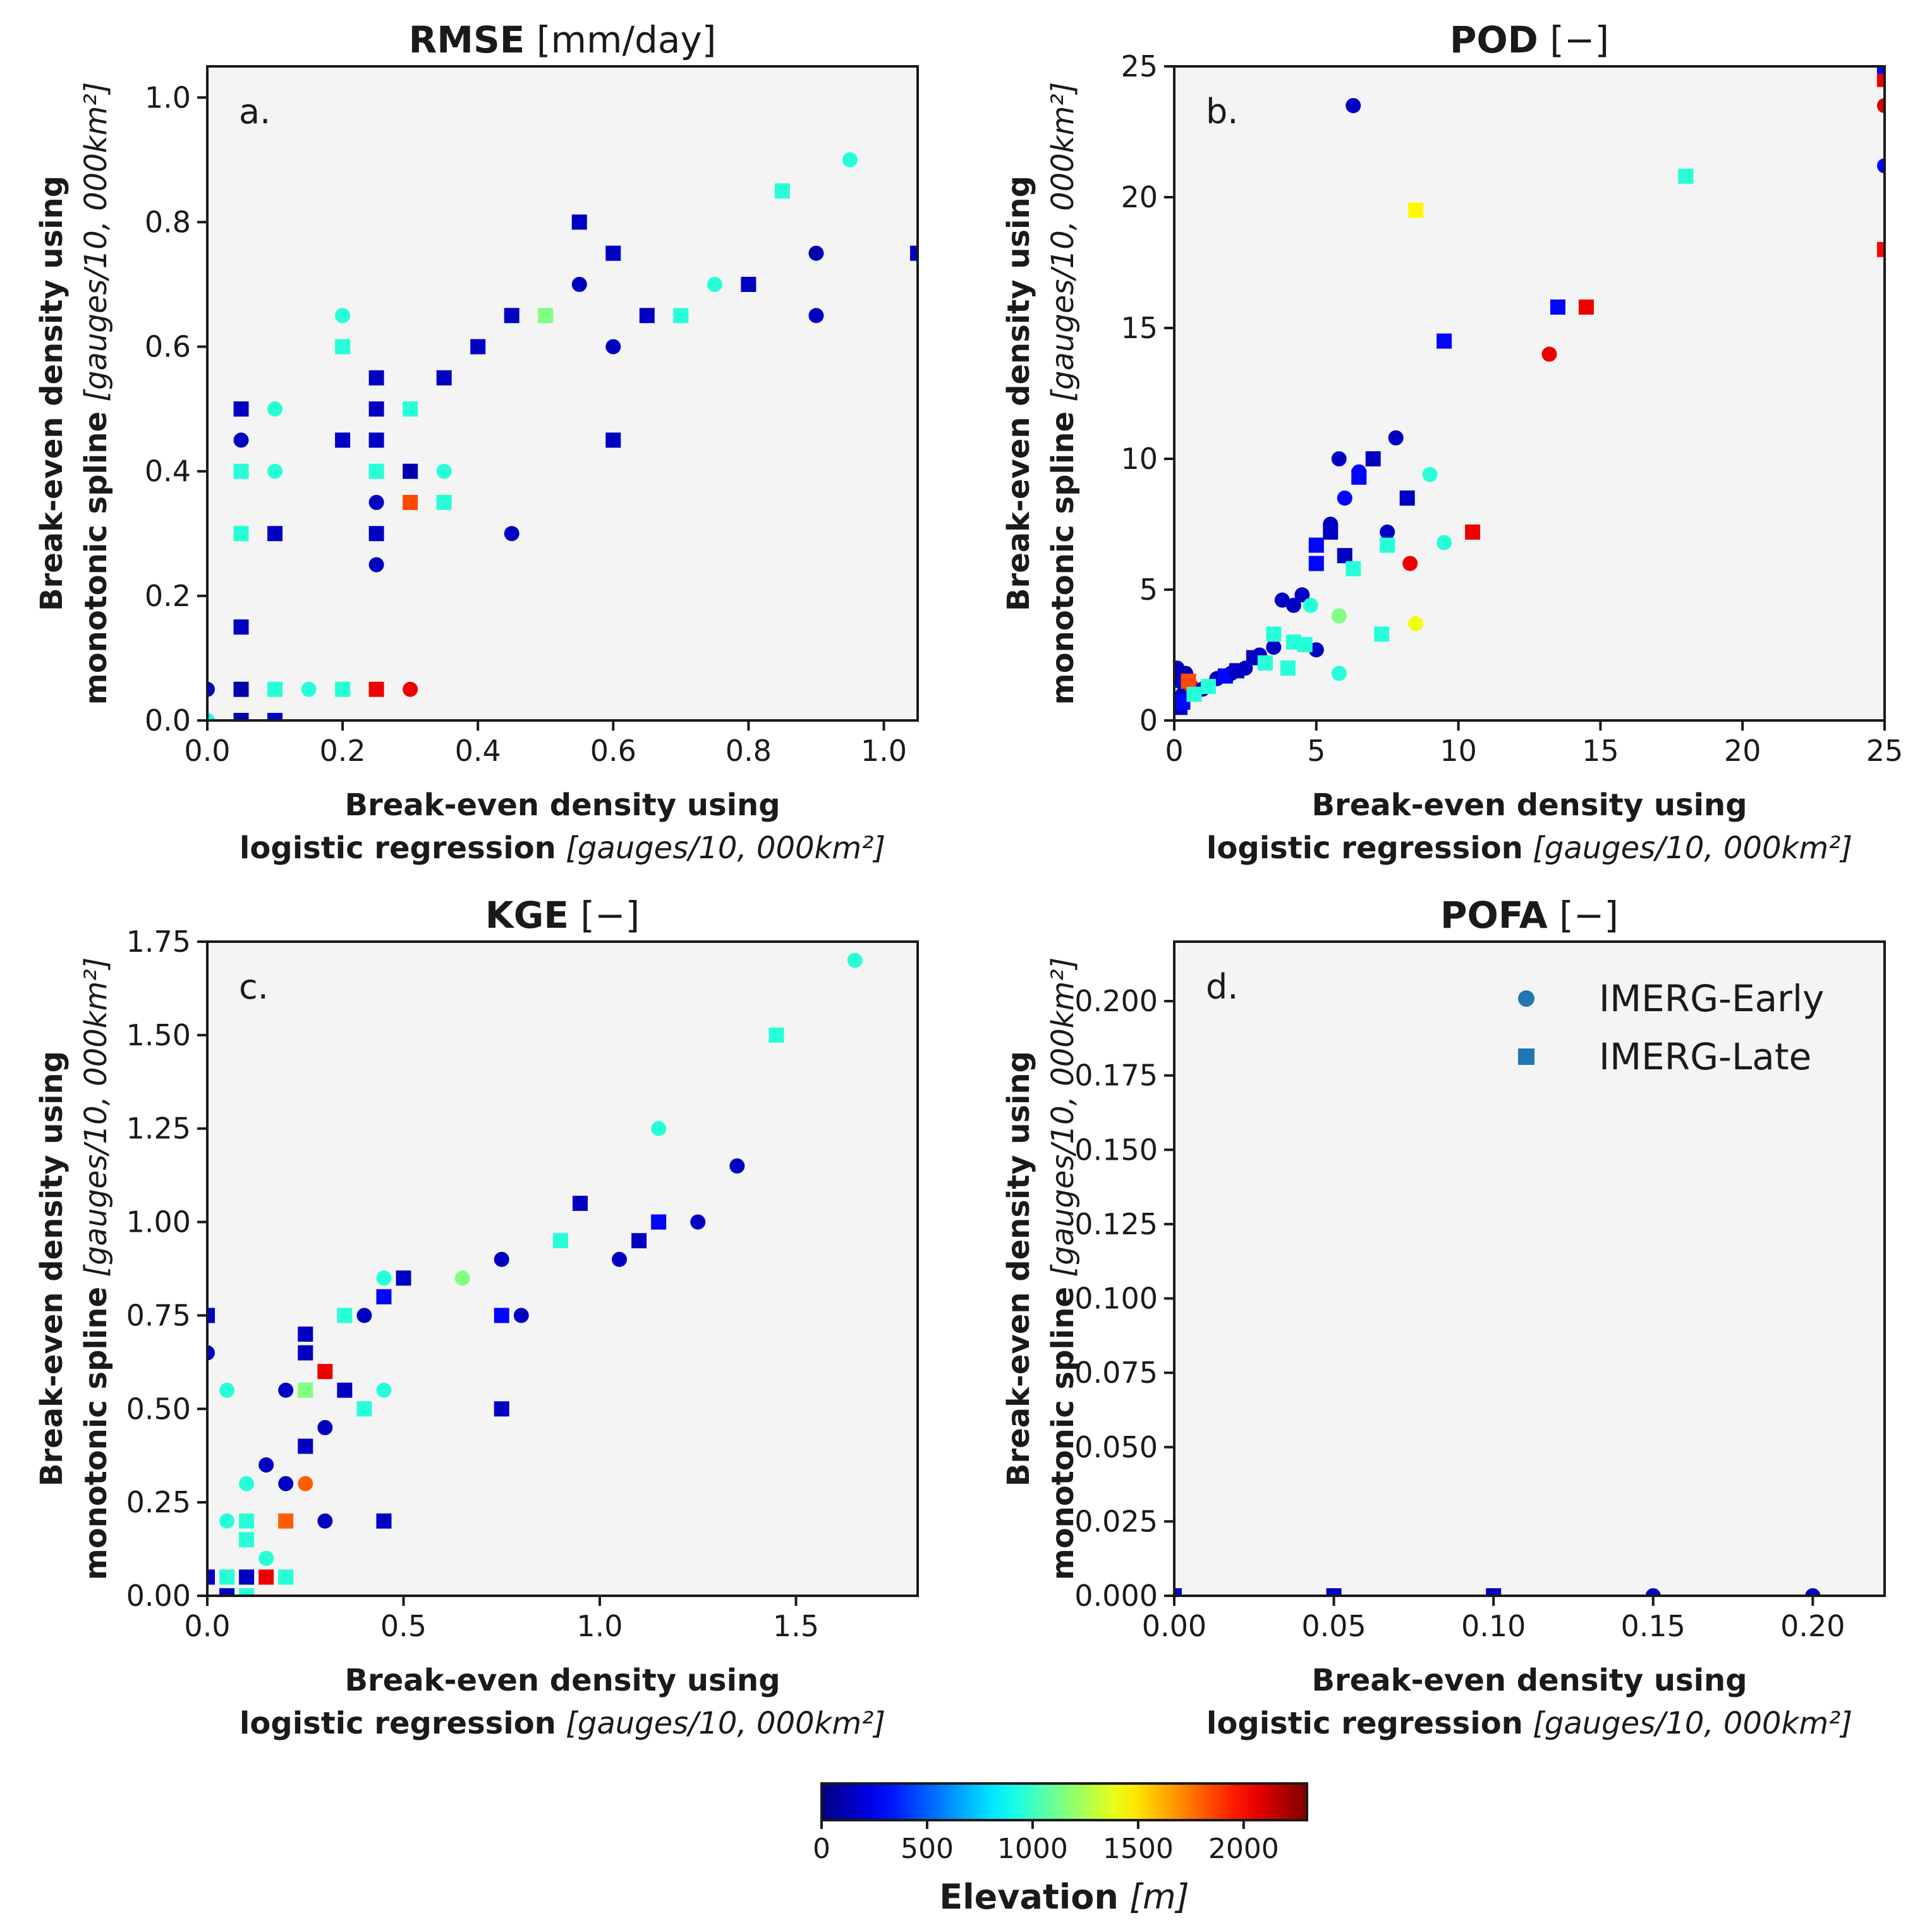 The image size is (1932, 1932). I want to click on y-tick-label: 25, so click(1139, 66).